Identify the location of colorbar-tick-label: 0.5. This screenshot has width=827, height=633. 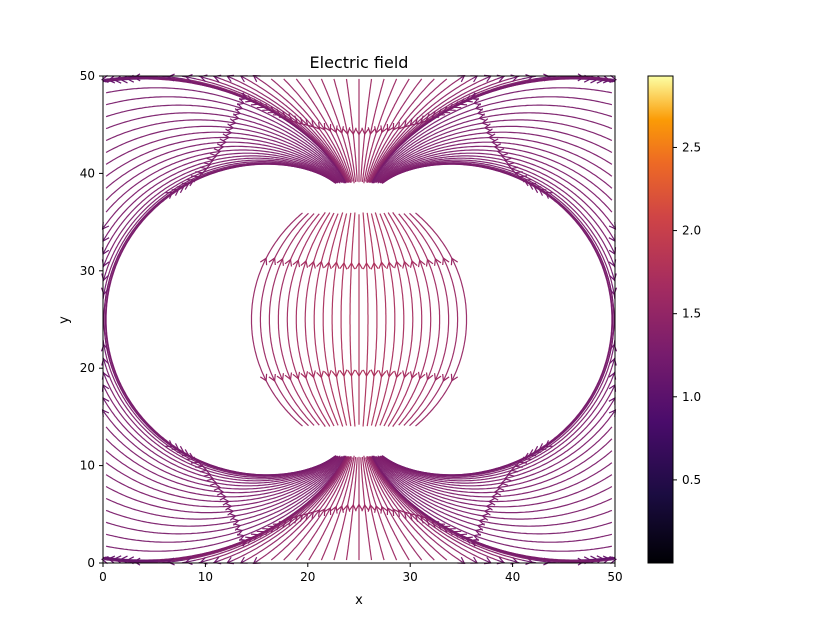
(691, 480).